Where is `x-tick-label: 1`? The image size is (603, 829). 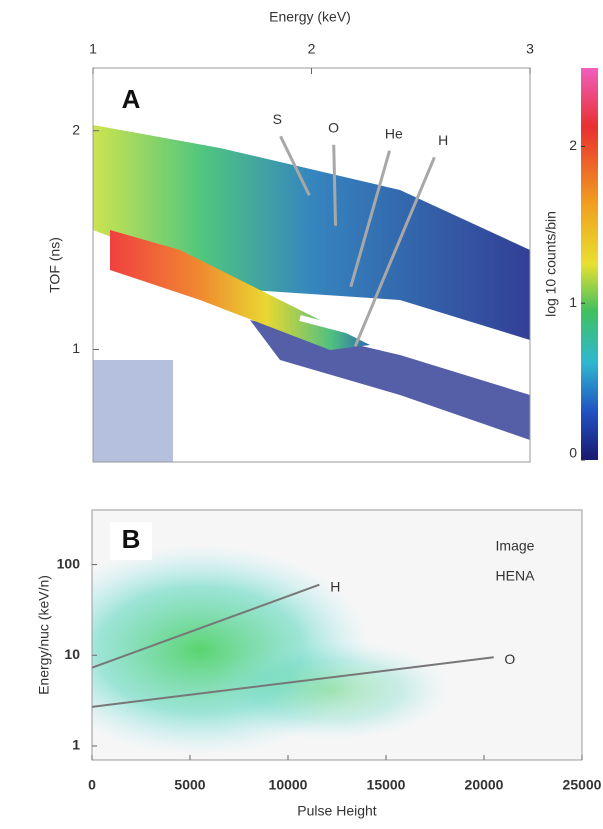 x-tick-label: 1 is located at coordinates (93, 49).